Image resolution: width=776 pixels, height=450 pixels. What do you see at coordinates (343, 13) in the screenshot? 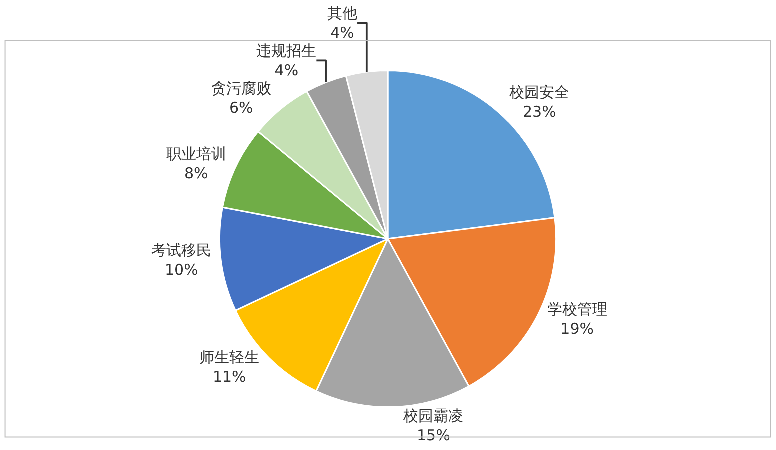
I see `slice-label: 其他` at bounding box center [343, 13].